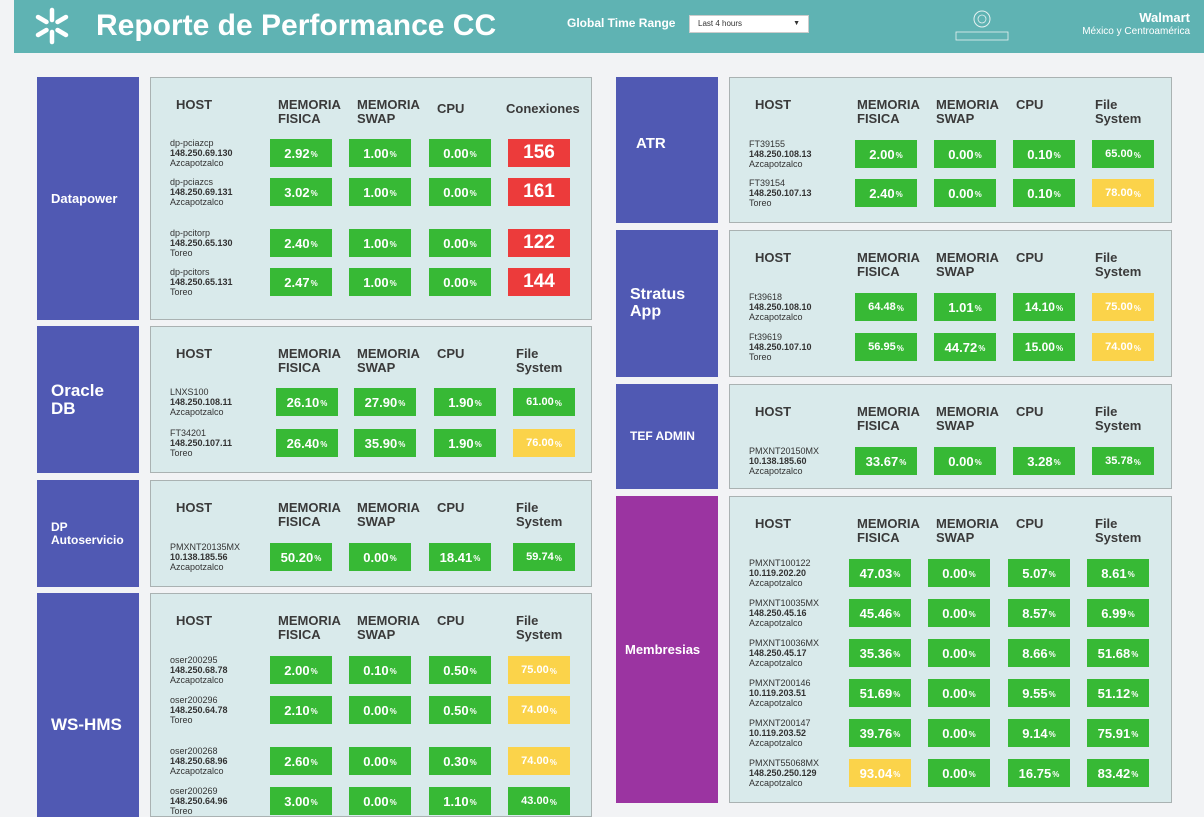 This screenshot has height=817, width=1204. What do you see at coordinates (199, 670) in the screenshot?
I see `host-info: oser200295 148.250.68.78 Azcapotzalco` at bounding box center [199, 670].